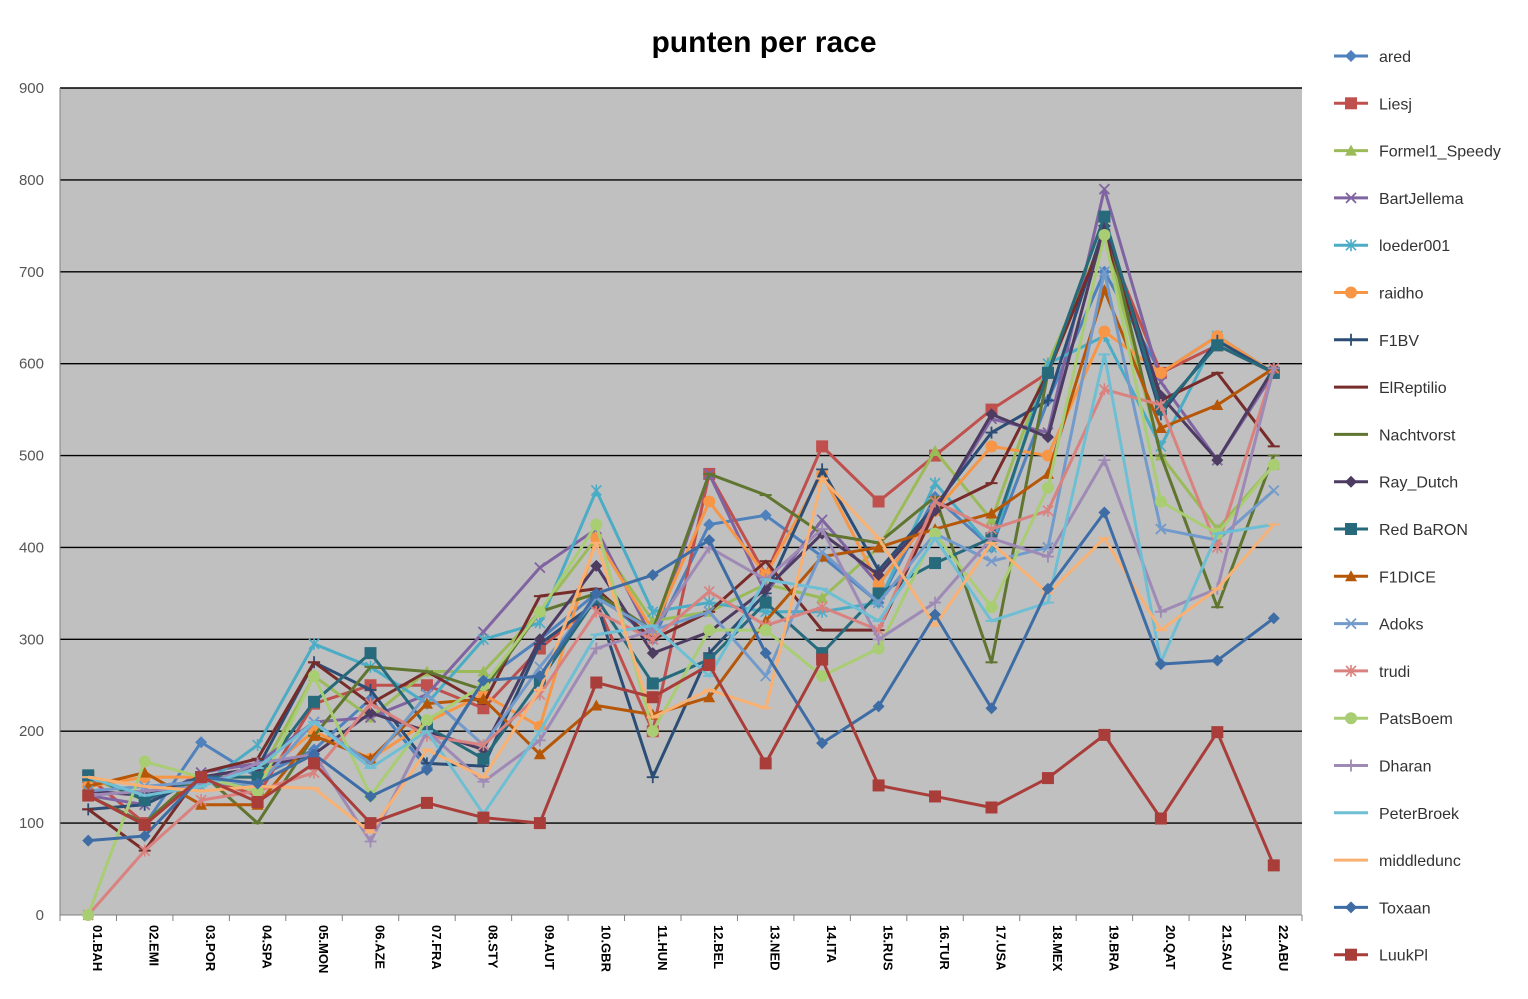 Image resolution: width=1528 pixels, height=999 pixels. What do you see at coordinates (1379, 294) in the screenshot?
I see `legend-item: raidho` at bounding box center [1379, 294].